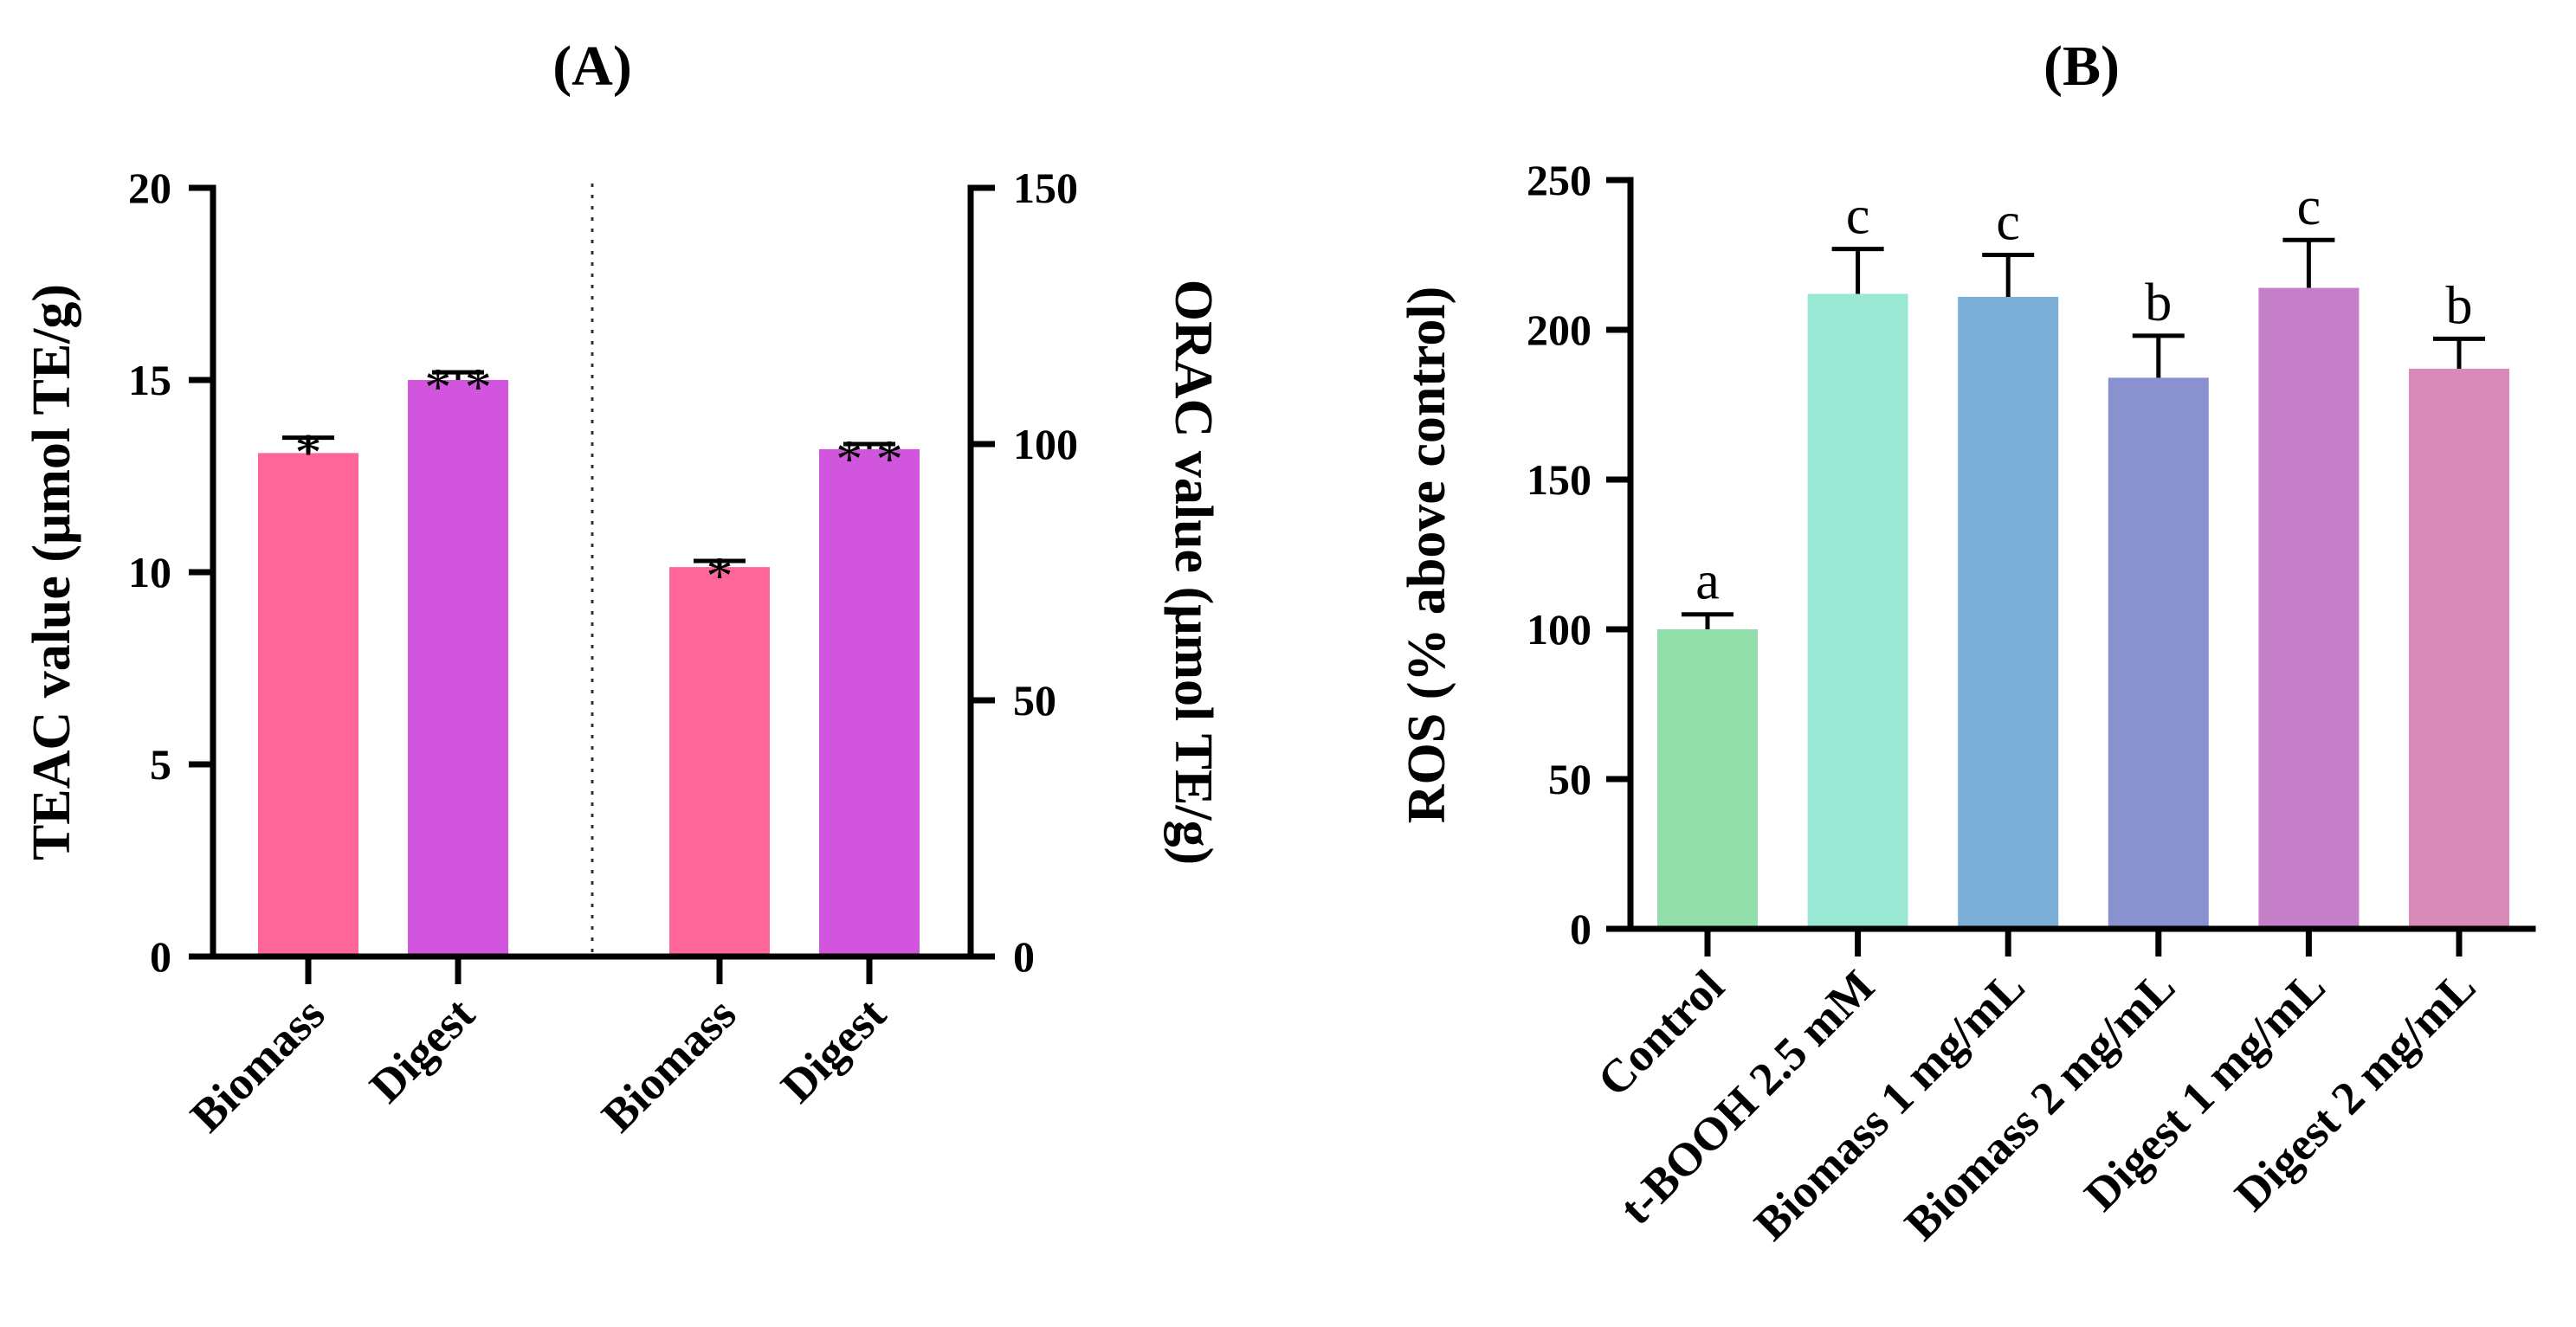  Describe the element at coordinates (2008, 223) in the screenshot. I see `letter-annotation-2: c` at that location.